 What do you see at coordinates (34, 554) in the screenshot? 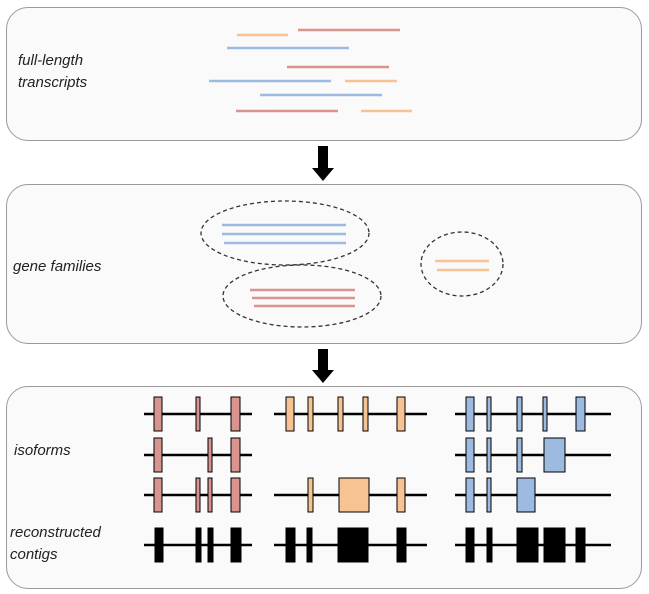
I see `contigs-label-line2: contigs` at bounding box center [34, 554].